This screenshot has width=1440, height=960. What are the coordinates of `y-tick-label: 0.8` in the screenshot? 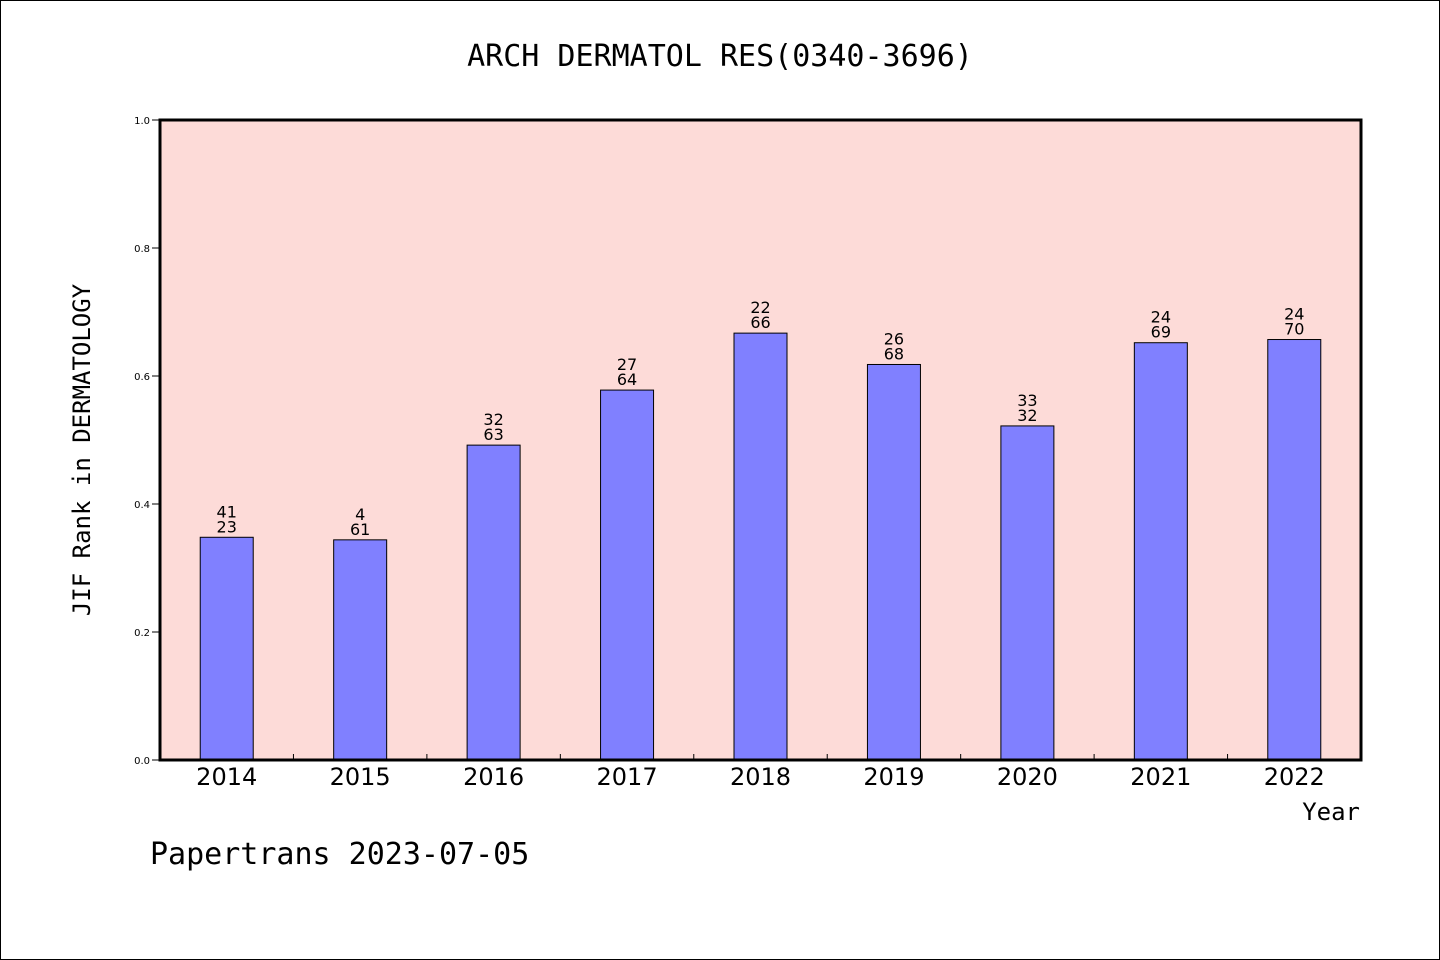 It's located at (142, 249).